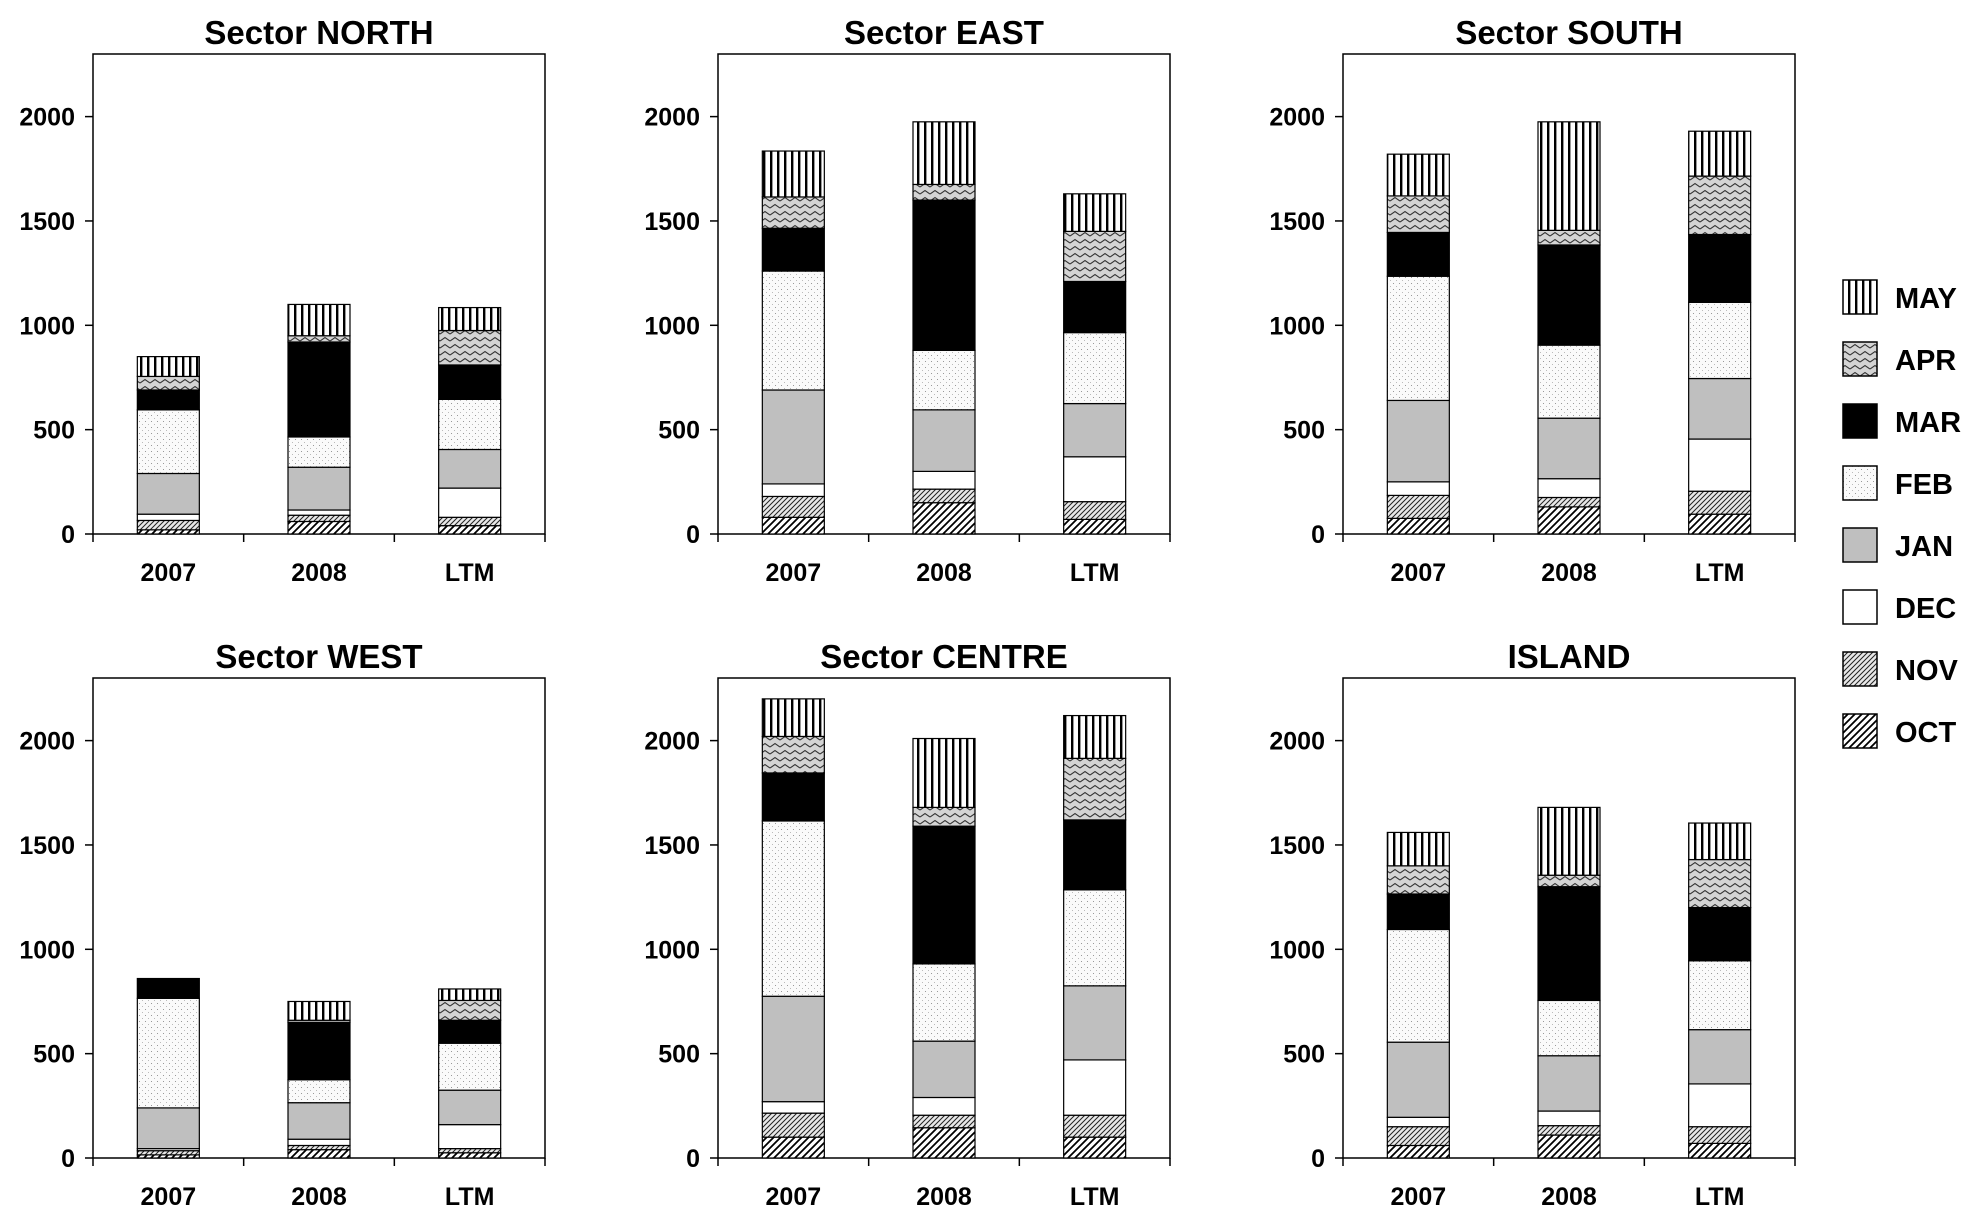 The width and height of the screenshot is (1969, 1213). Describe the element at coordinates (1720, 502) in the screenshot. I see `bar-segment-sector-south-ltm-nov` at that location.